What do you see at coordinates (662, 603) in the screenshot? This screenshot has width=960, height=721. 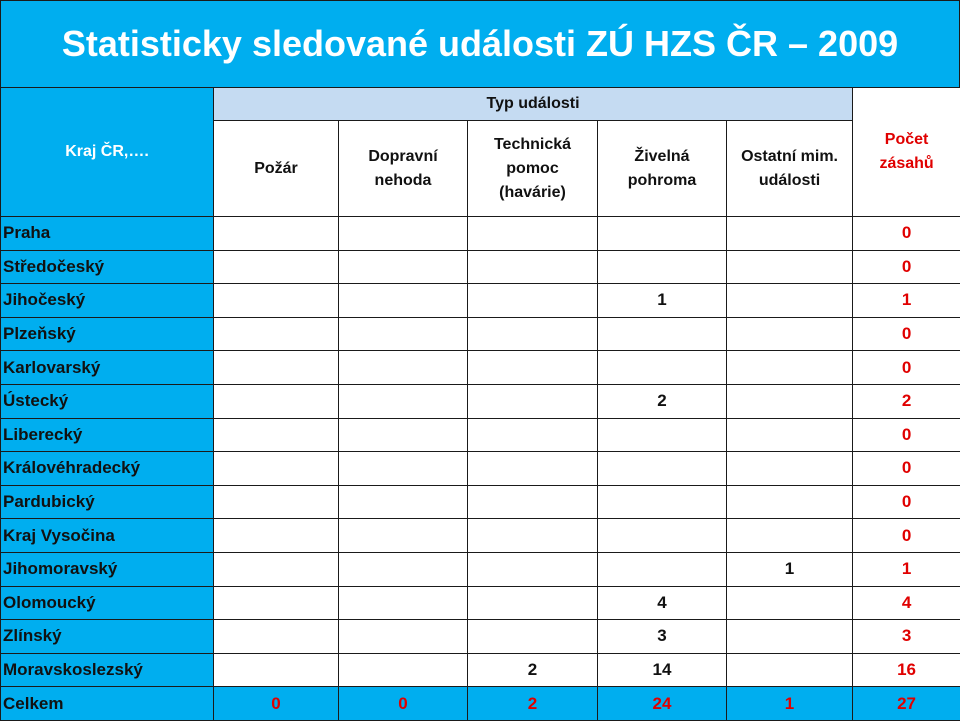 I see `event-count-cell: 4` at bounding box center [662, 603].